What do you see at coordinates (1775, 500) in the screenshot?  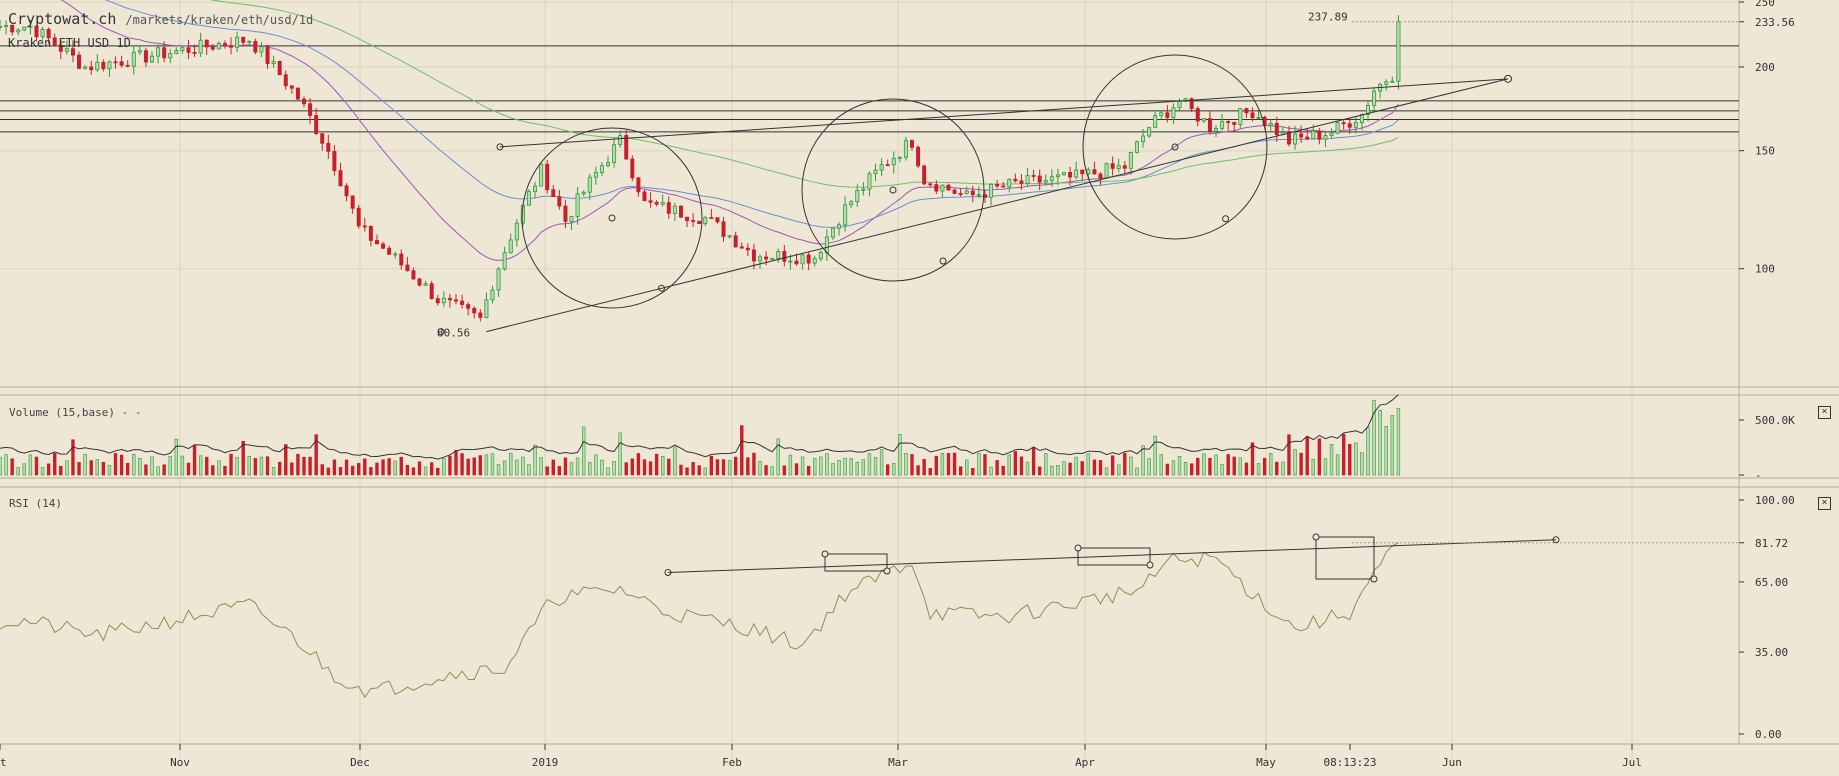 I see `rsi-axis-label: 100.00` at bounding box center [1775, 500].